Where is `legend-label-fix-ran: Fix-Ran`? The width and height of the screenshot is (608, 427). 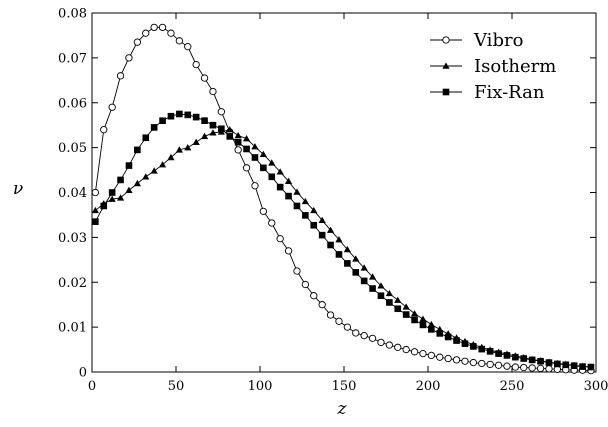
legend-label-fix-ran: Fix-Ran is located at coordinates (509, 92).